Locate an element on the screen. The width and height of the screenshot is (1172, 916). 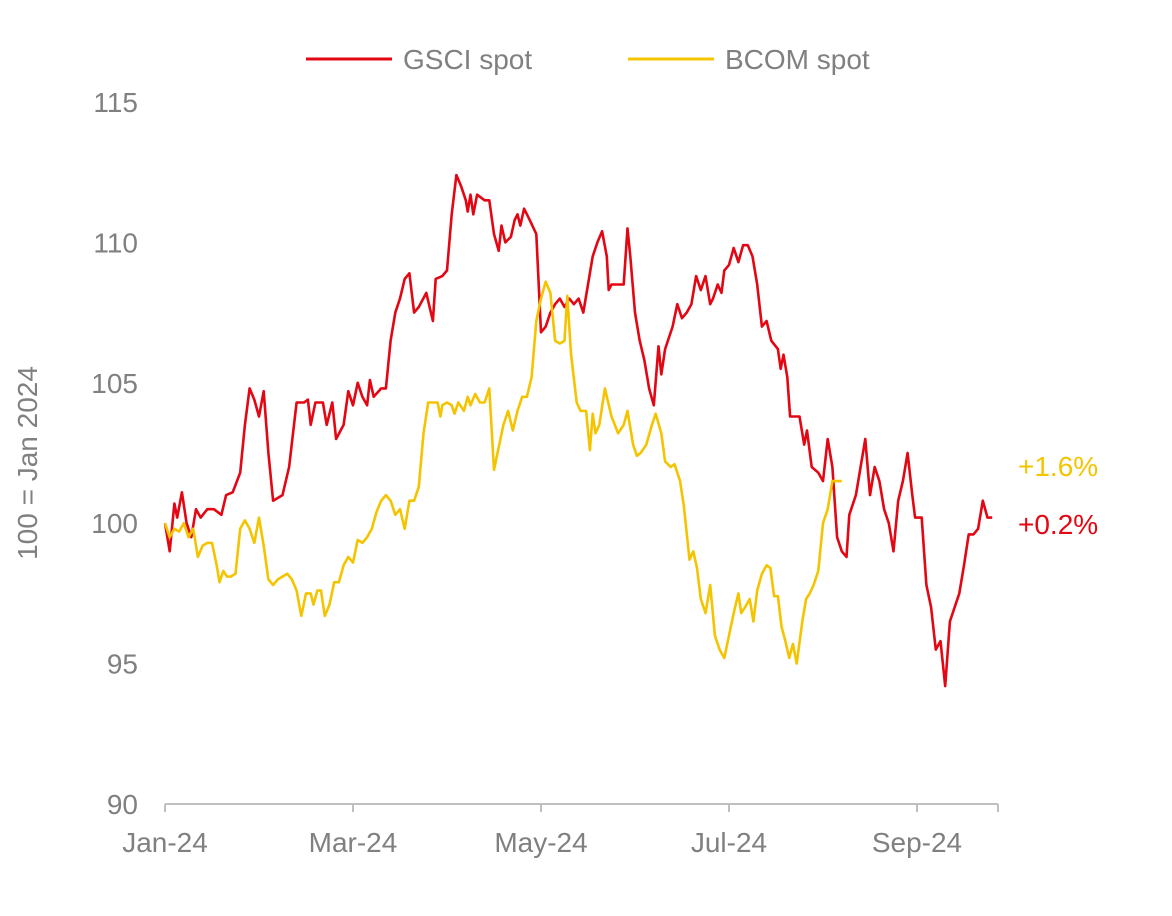
legend-label: BCOM spot is located at coordinates (797, 59).